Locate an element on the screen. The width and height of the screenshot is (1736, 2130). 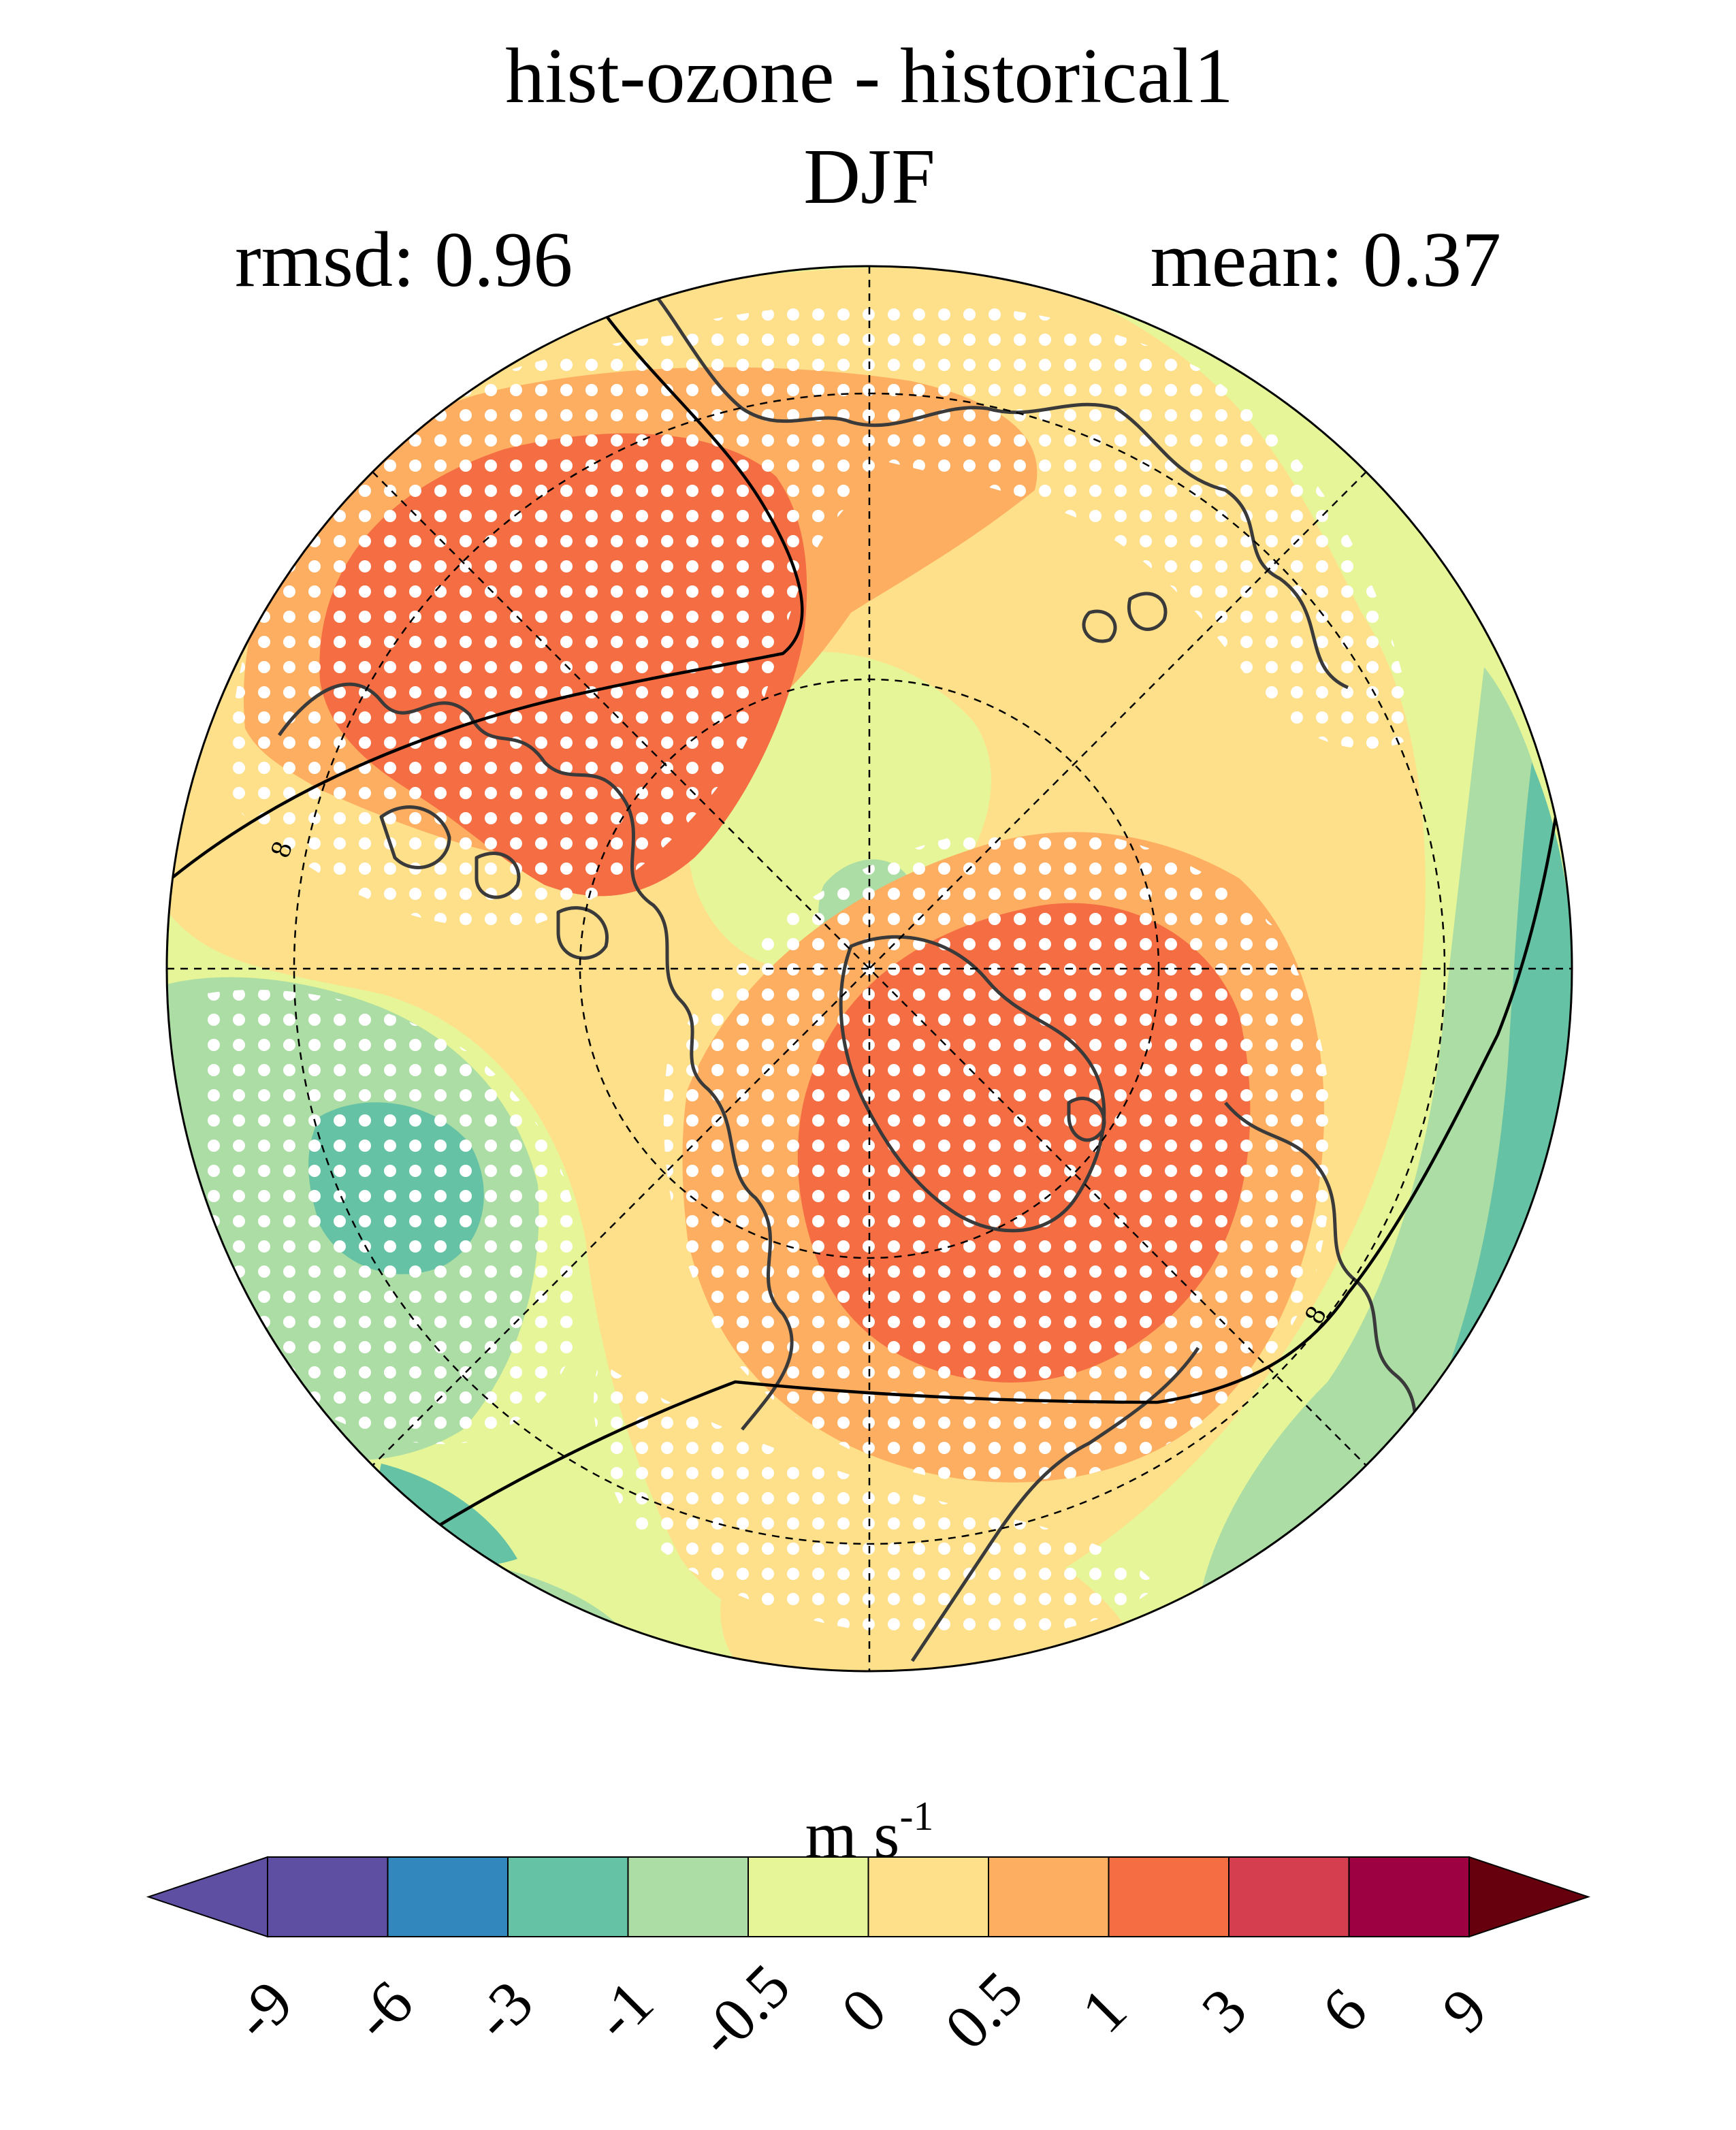
colorbar-tick-label: 0.5 is located at coordinates (983, 2010).